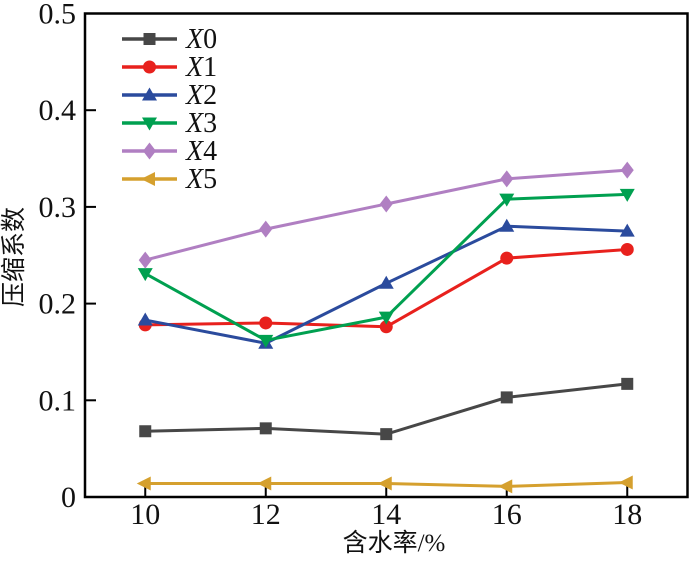  I want to click on series-line-X4, so click(386, 215).